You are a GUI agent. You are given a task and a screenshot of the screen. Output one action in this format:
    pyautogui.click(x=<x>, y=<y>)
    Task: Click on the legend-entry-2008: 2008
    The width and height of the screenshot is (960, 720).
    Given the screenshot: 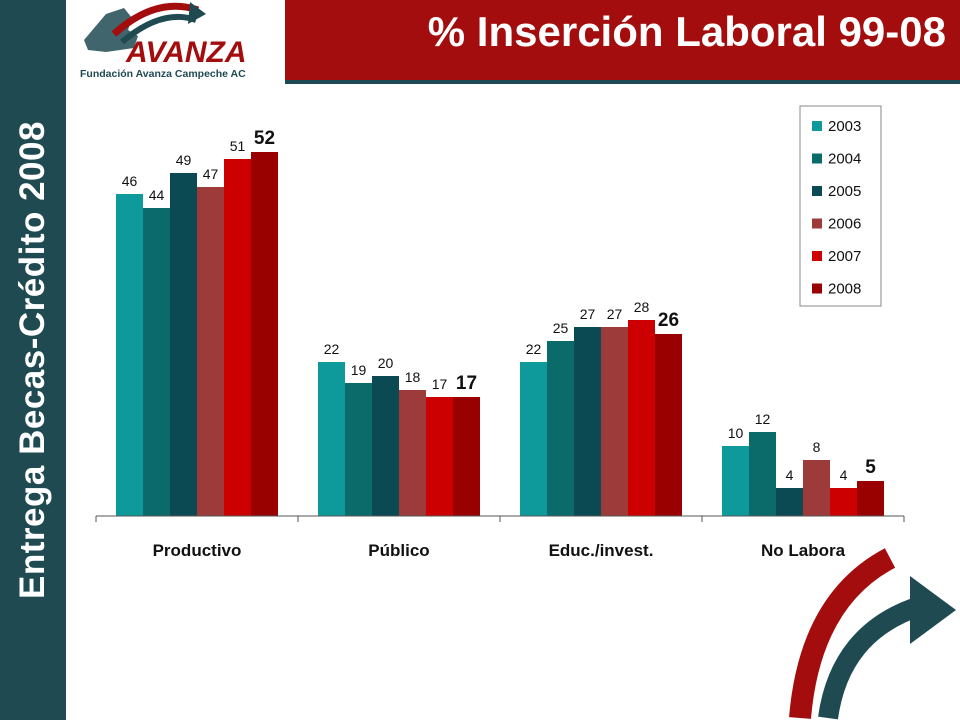 What is the action you would take?
    pyautogui.click(x=844, y=289)
    